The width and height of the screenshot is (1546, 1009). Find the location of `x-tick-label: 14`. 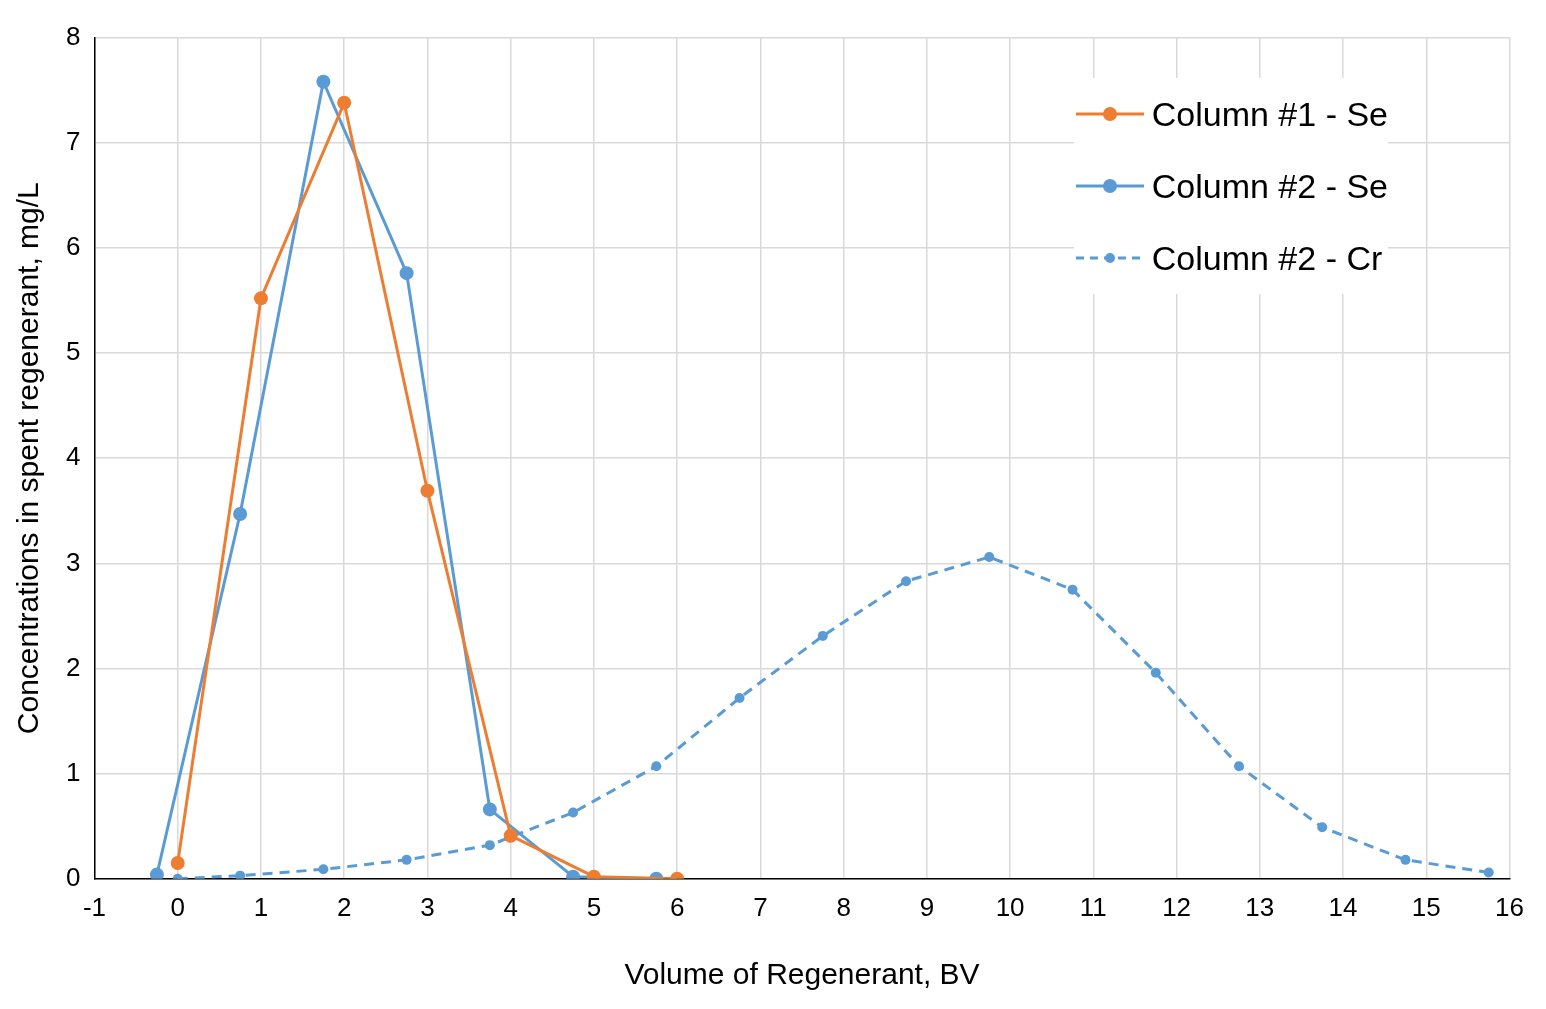

x-tick-label: 14 is located at coordinates (1343, 906).